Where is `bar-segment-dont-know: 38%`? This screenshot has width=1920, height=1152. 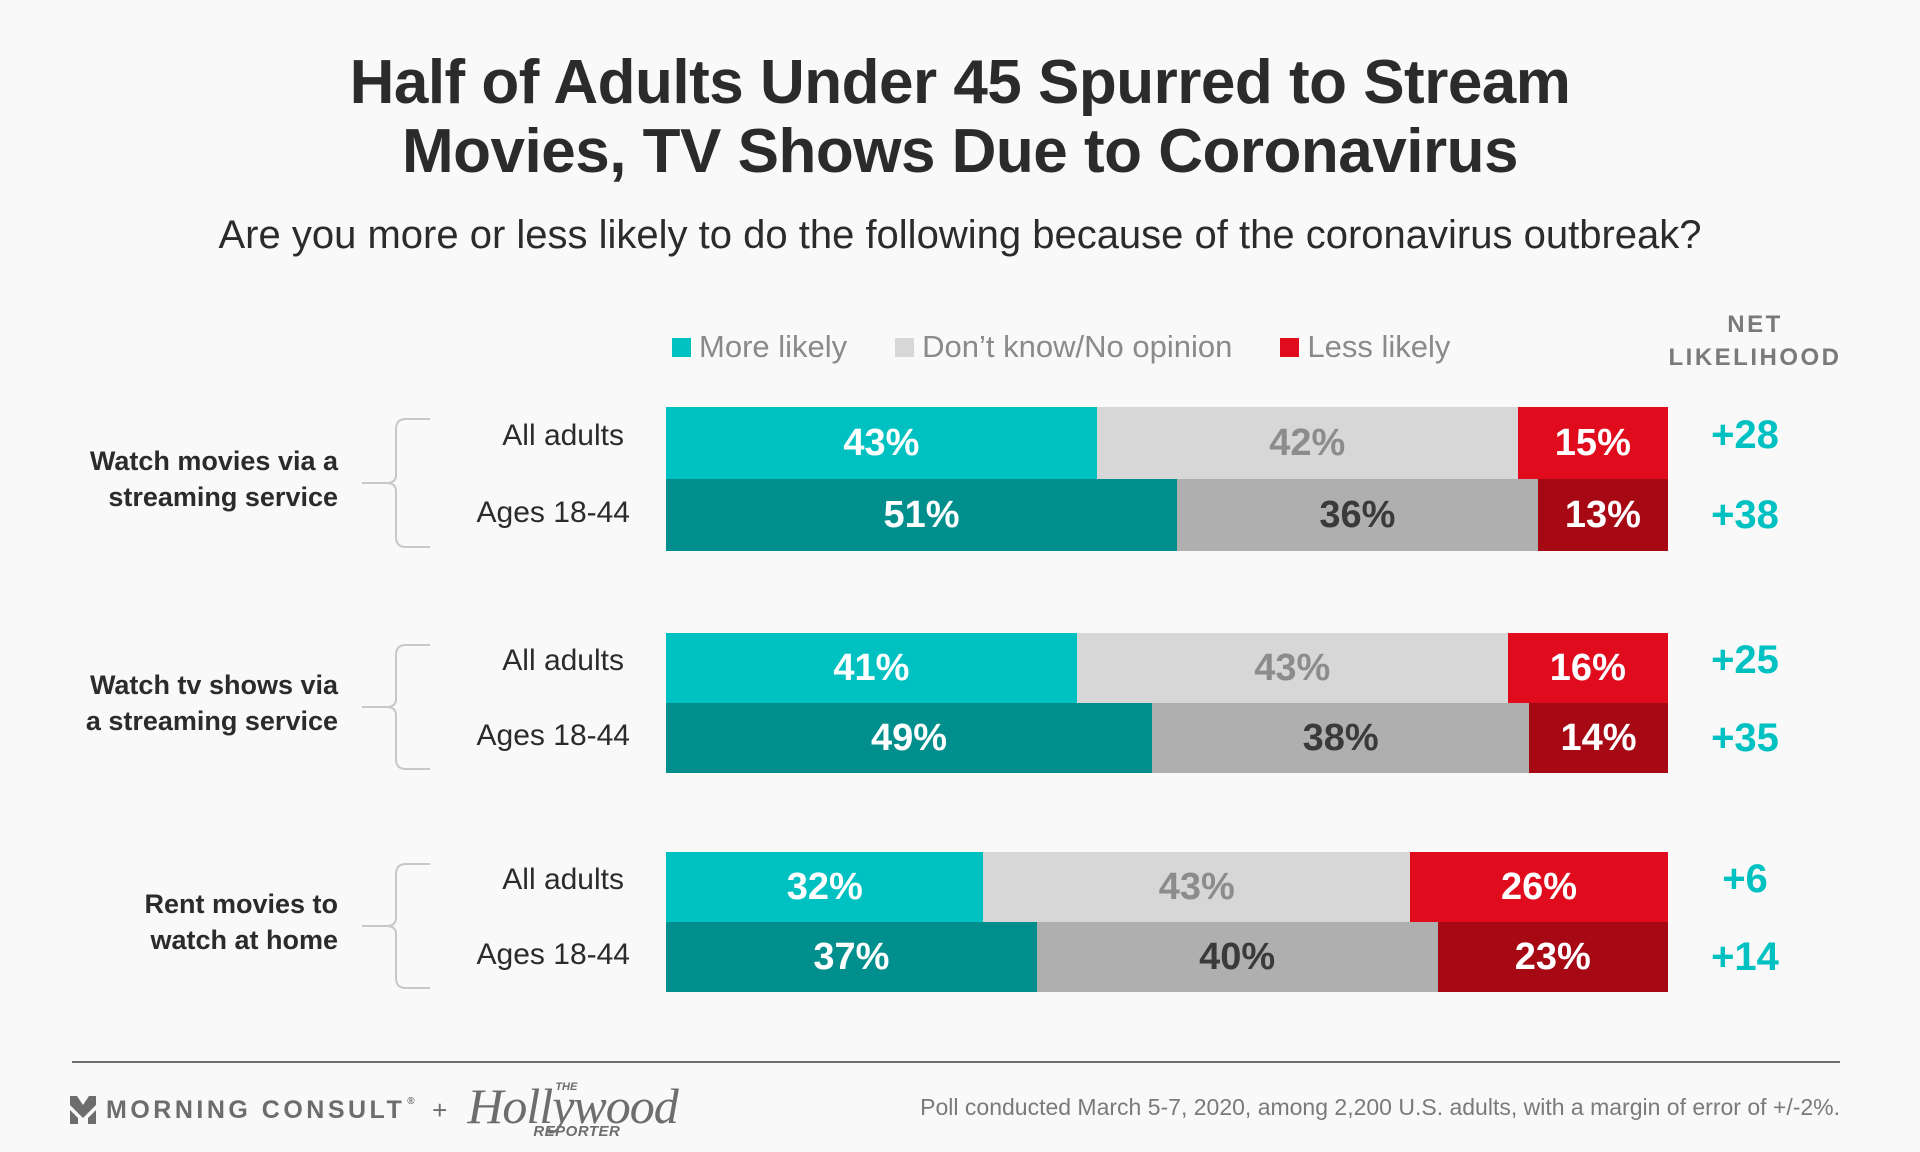 bar-segment-dont-know: 38% is located at coordinates (1341, 738).